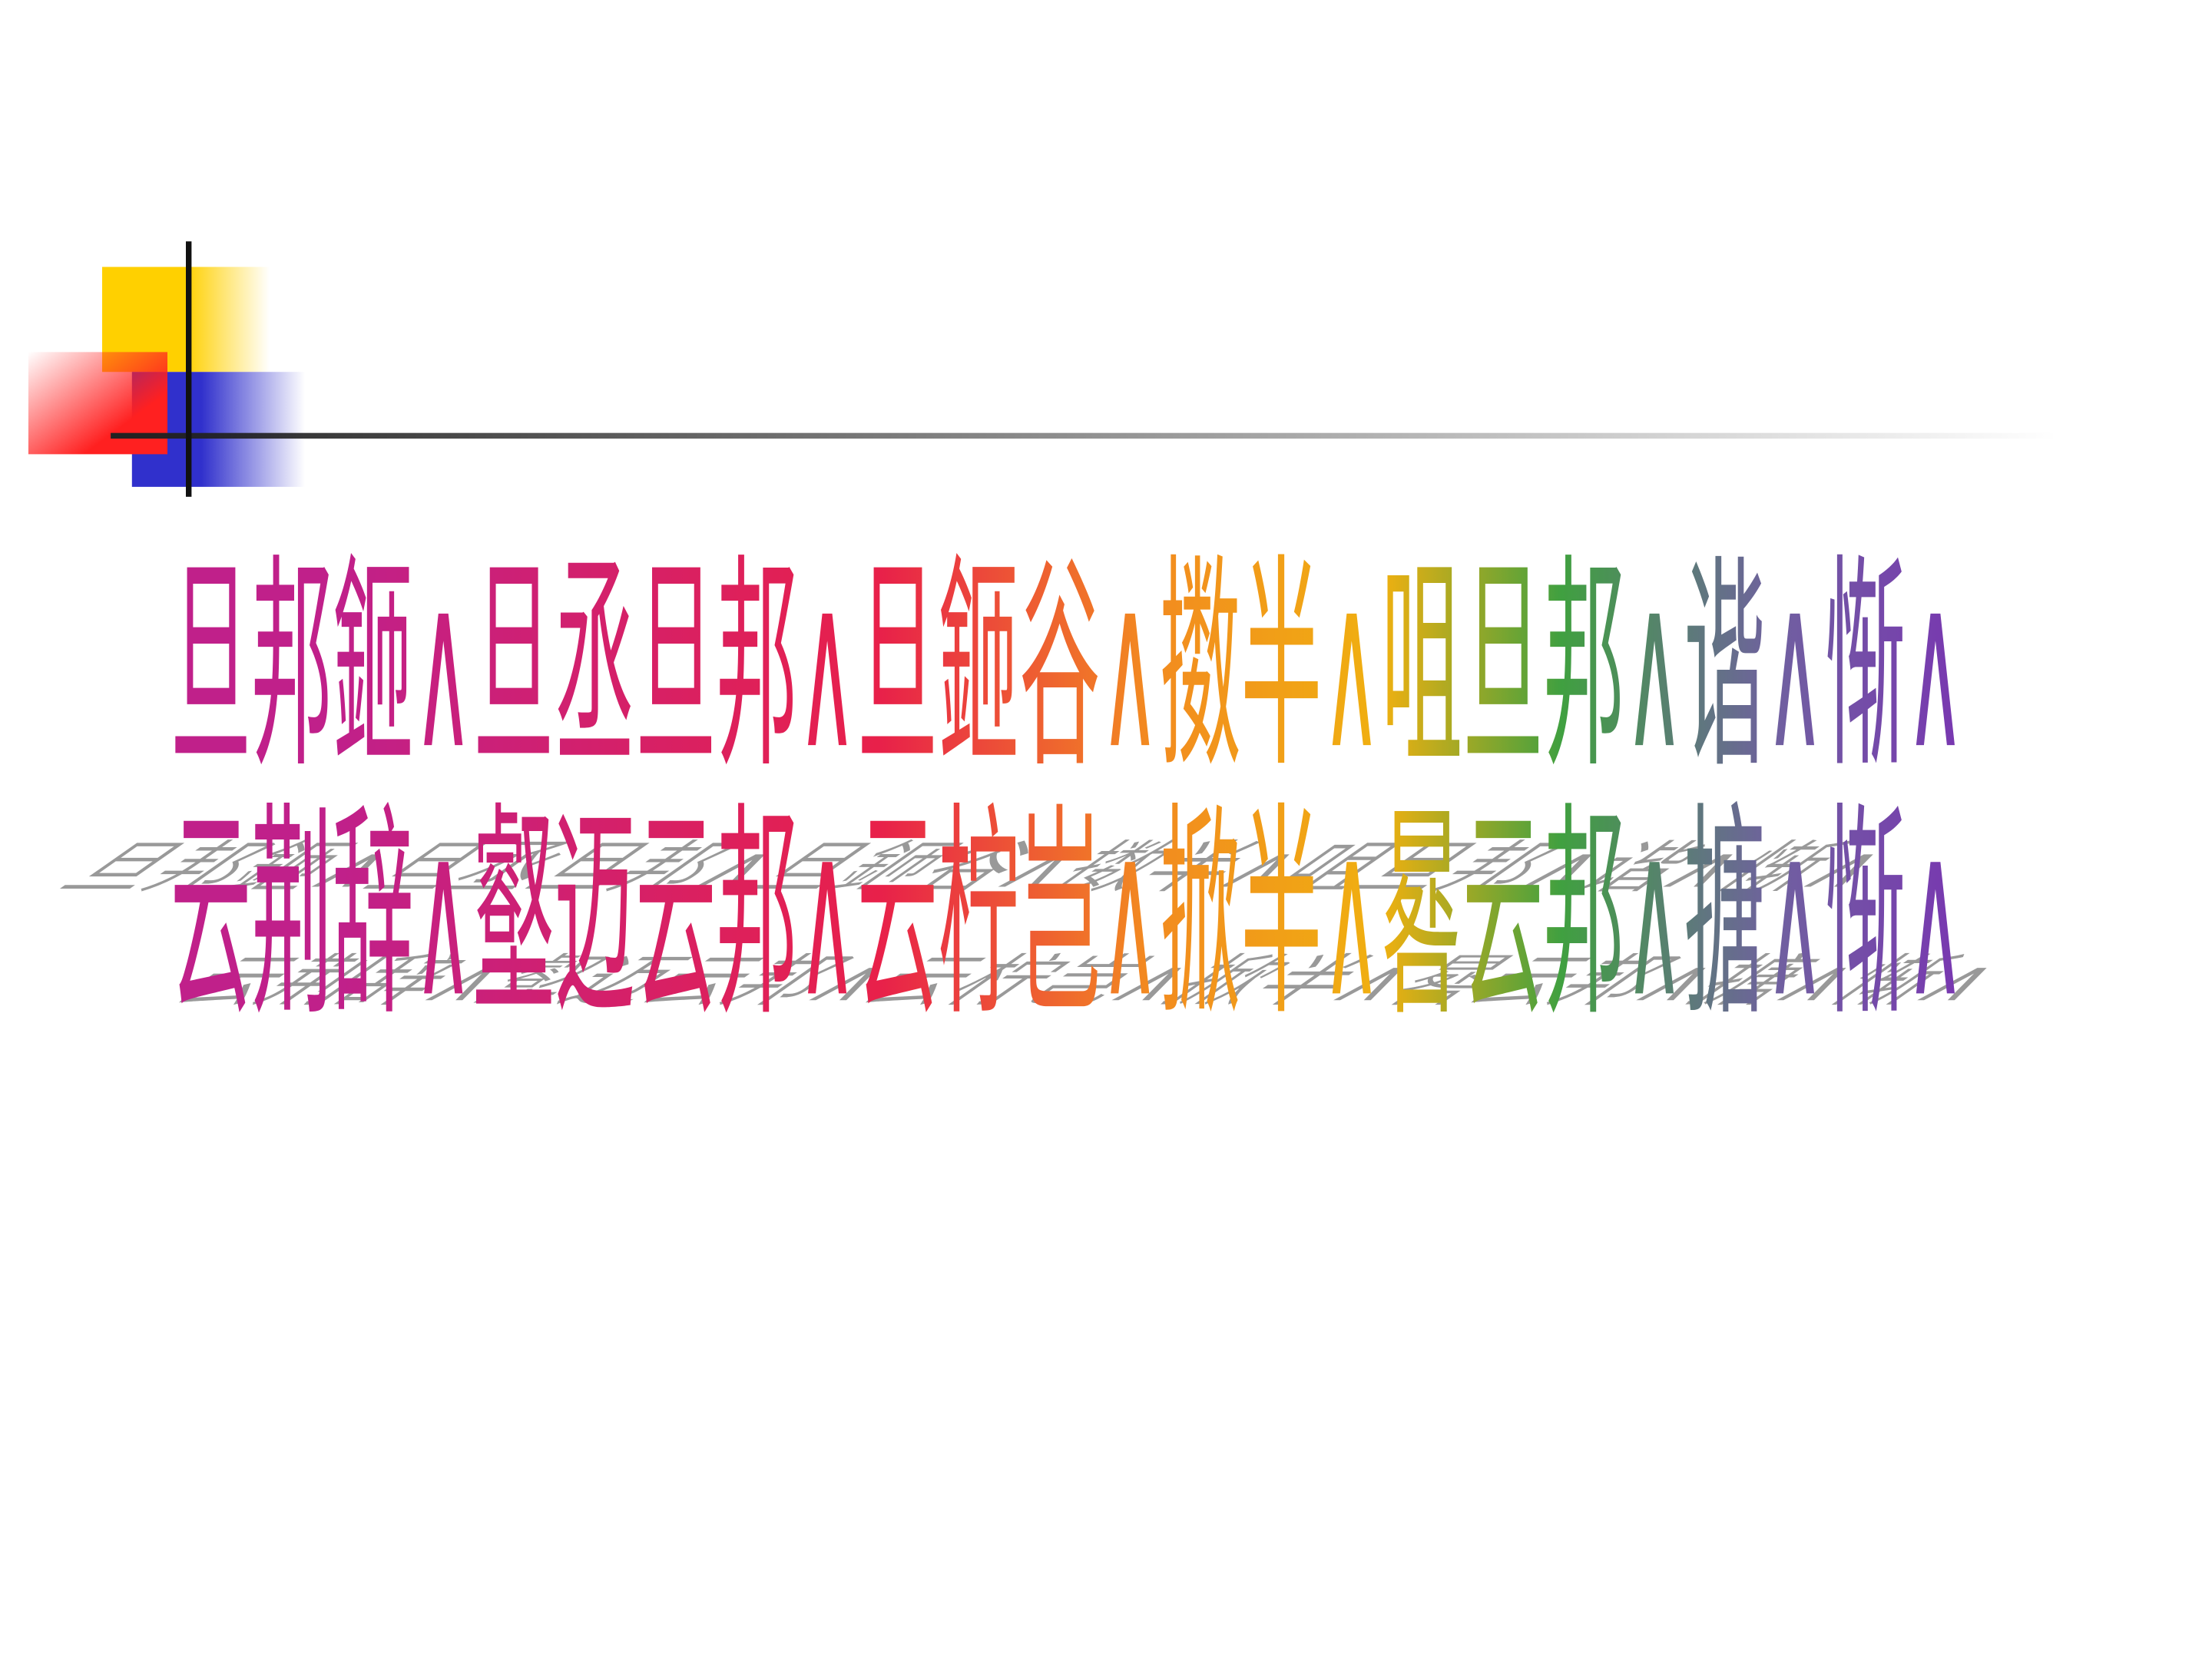 Image resolution: width=2212 pixels, height=1659 pixels. I want to click on shadow-line: 旦邦鉔∧旦丞旦邦∧旦鉔谷∧擞半∧咀旦邦∧谐∧惭∧, so click(983, 867).